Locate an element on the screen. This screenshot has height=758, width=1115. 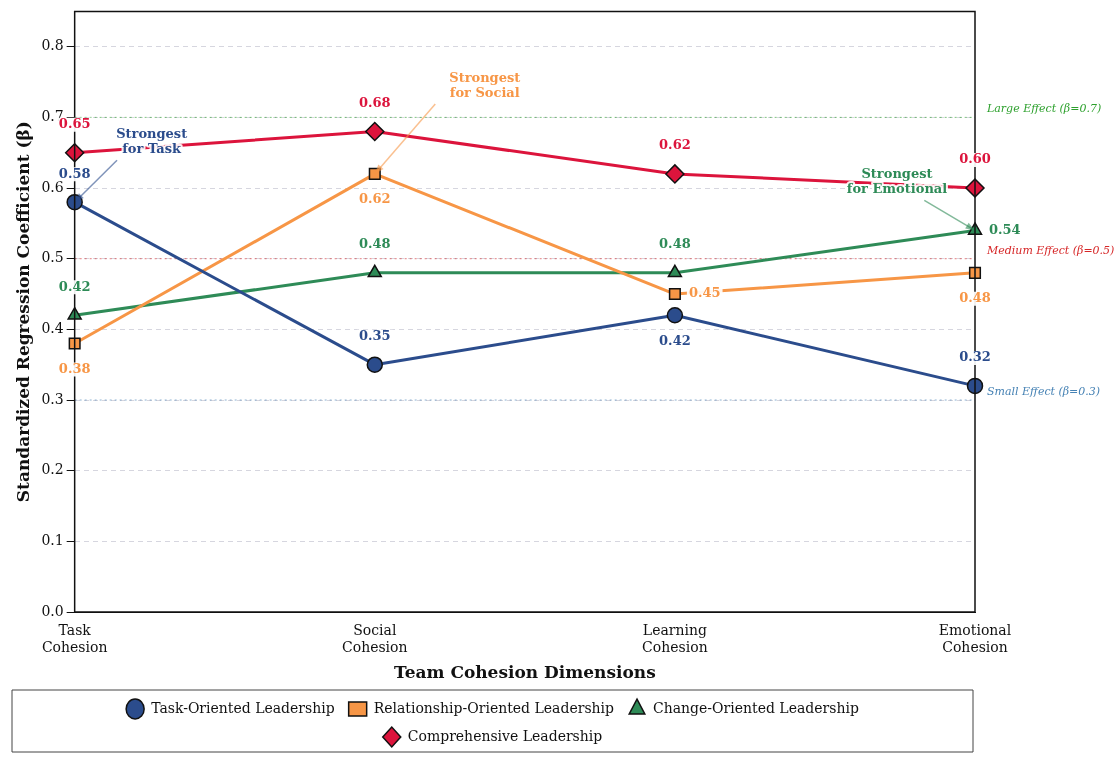
text: 0.32 is located at coordinates (975, 357).